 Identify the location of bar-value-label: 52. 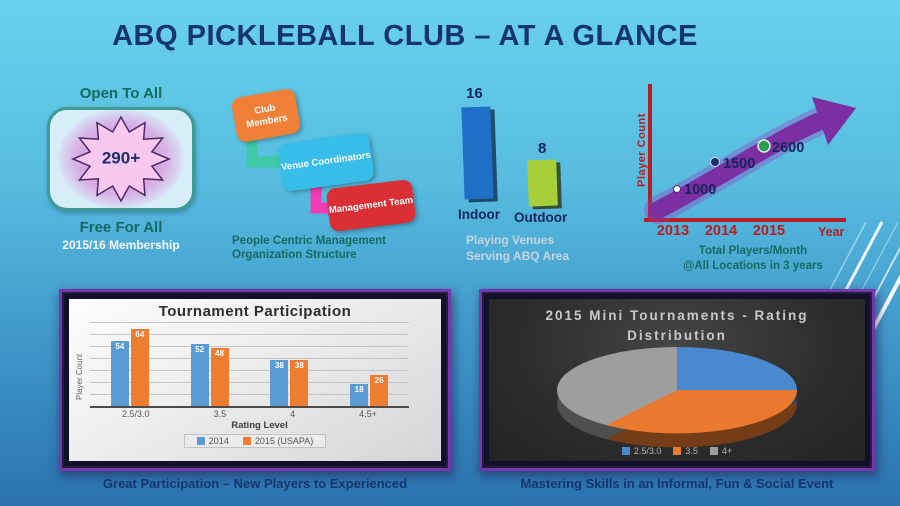
(200, 349).